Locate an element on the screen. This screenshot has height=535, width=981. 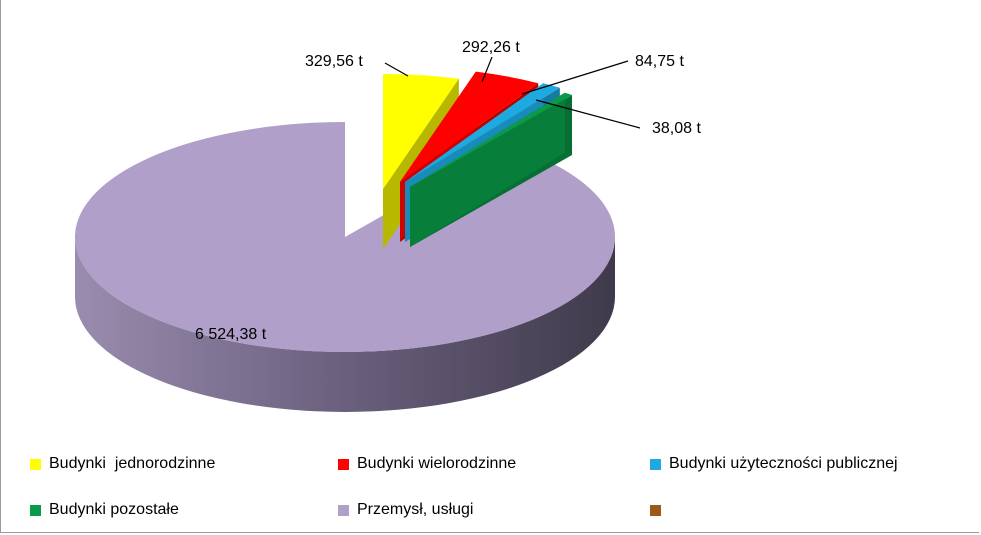
legend-item-4: Przemysł, usługi is located at coordinates (405, 510).